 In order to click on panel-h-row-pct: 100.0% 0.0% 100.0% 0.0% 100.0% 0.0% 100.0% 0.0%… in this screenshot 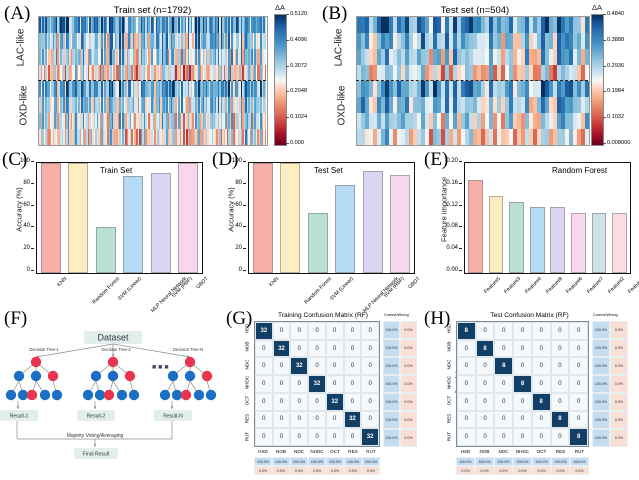, I will do `click(610, 384)`.